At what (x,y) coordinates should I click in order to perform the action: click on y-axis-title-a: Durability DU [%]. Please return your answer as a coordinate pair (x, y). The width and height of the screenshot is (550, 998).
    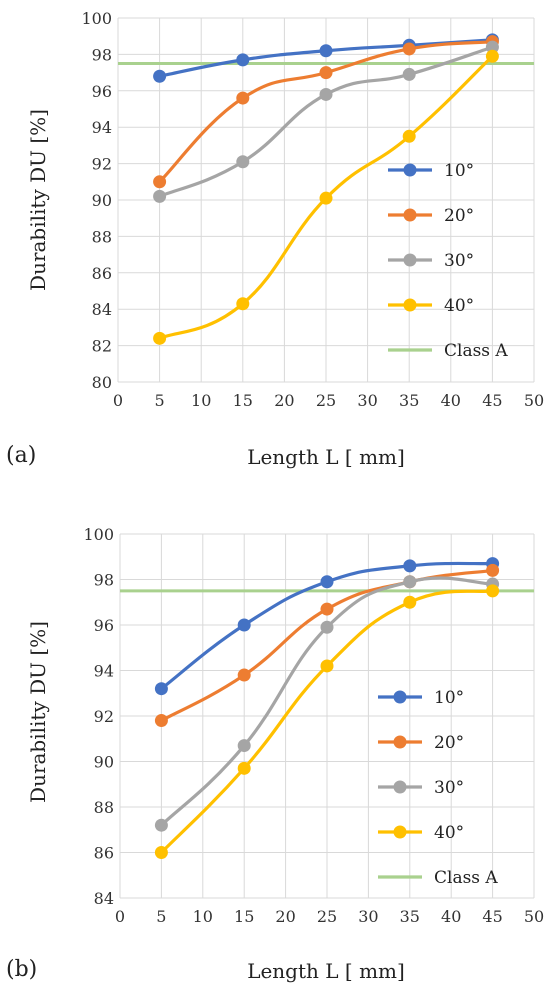
    Looking at the image, I should click on (38, 200).